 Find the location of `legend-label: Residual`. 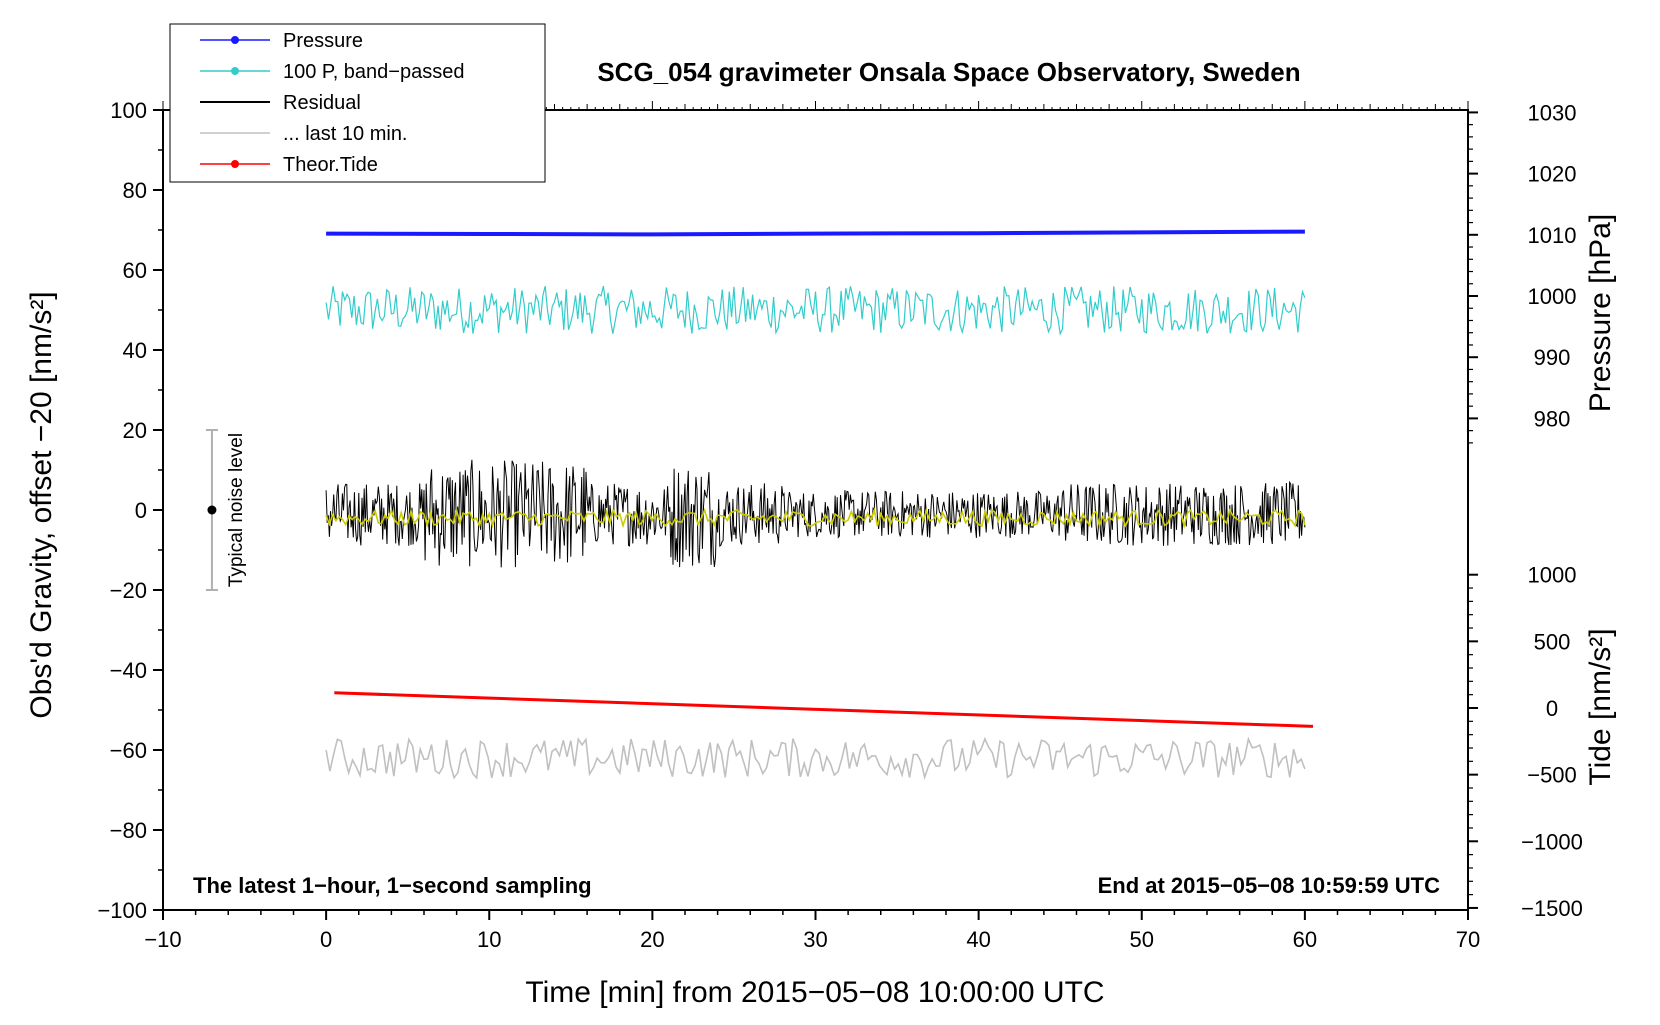

legend-label: Residual is located at coordinates (322, 103).